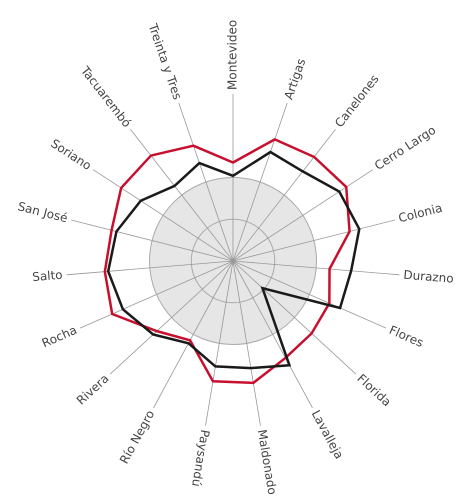 The image size is (457, 496). Describe the element at coordinates (328, 434) in the screenshot. I see `axis-label: Lavalleja` at that location.